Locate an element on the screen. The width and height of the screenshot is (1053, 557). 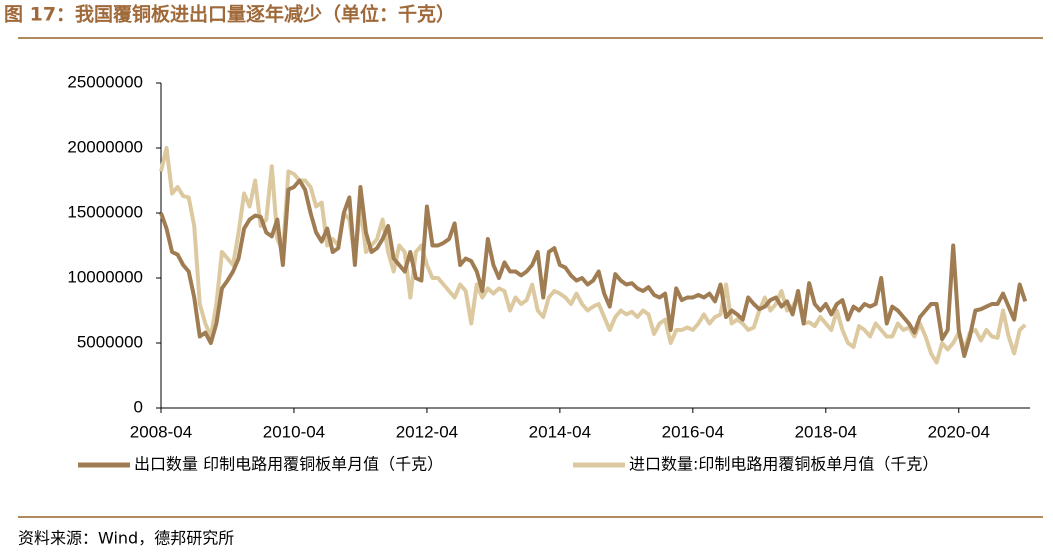
x-tick-label: 2018-04 is located at coordinates (826, 431).